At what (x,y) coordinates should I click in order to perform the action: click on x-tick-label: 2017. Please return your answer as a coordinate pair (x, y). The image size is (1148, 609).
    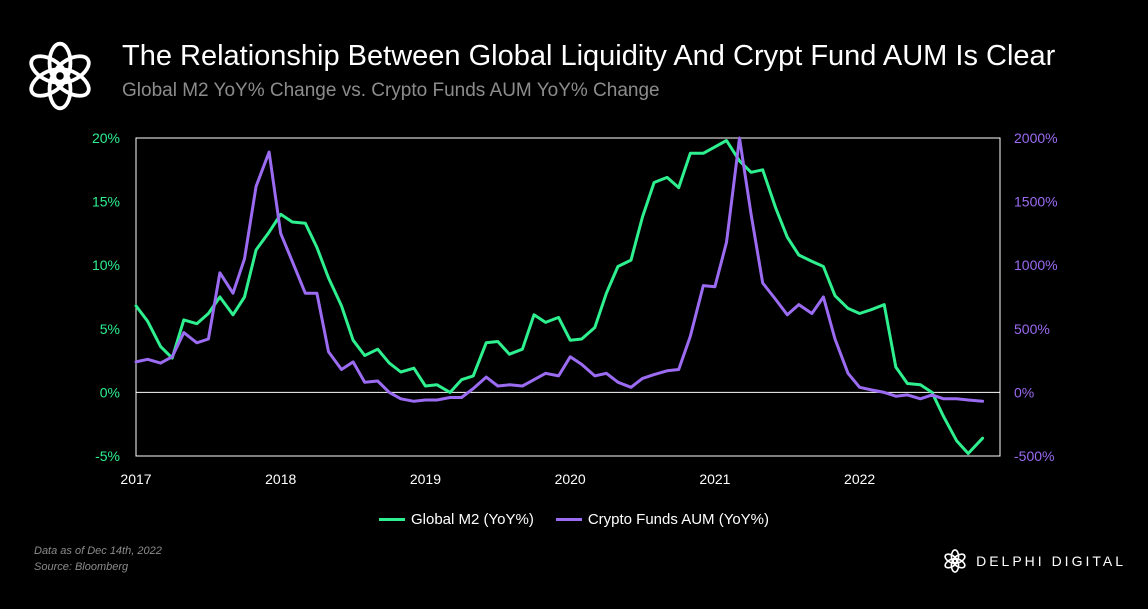
    Looking at the image, I should click on (135, 479).